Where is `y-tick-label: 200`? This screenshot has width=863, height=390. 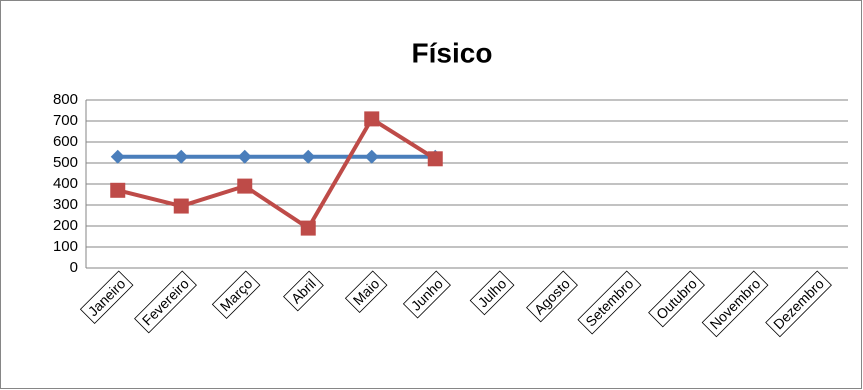 y-tick-label: 200 is located at coordinates (65, 225).